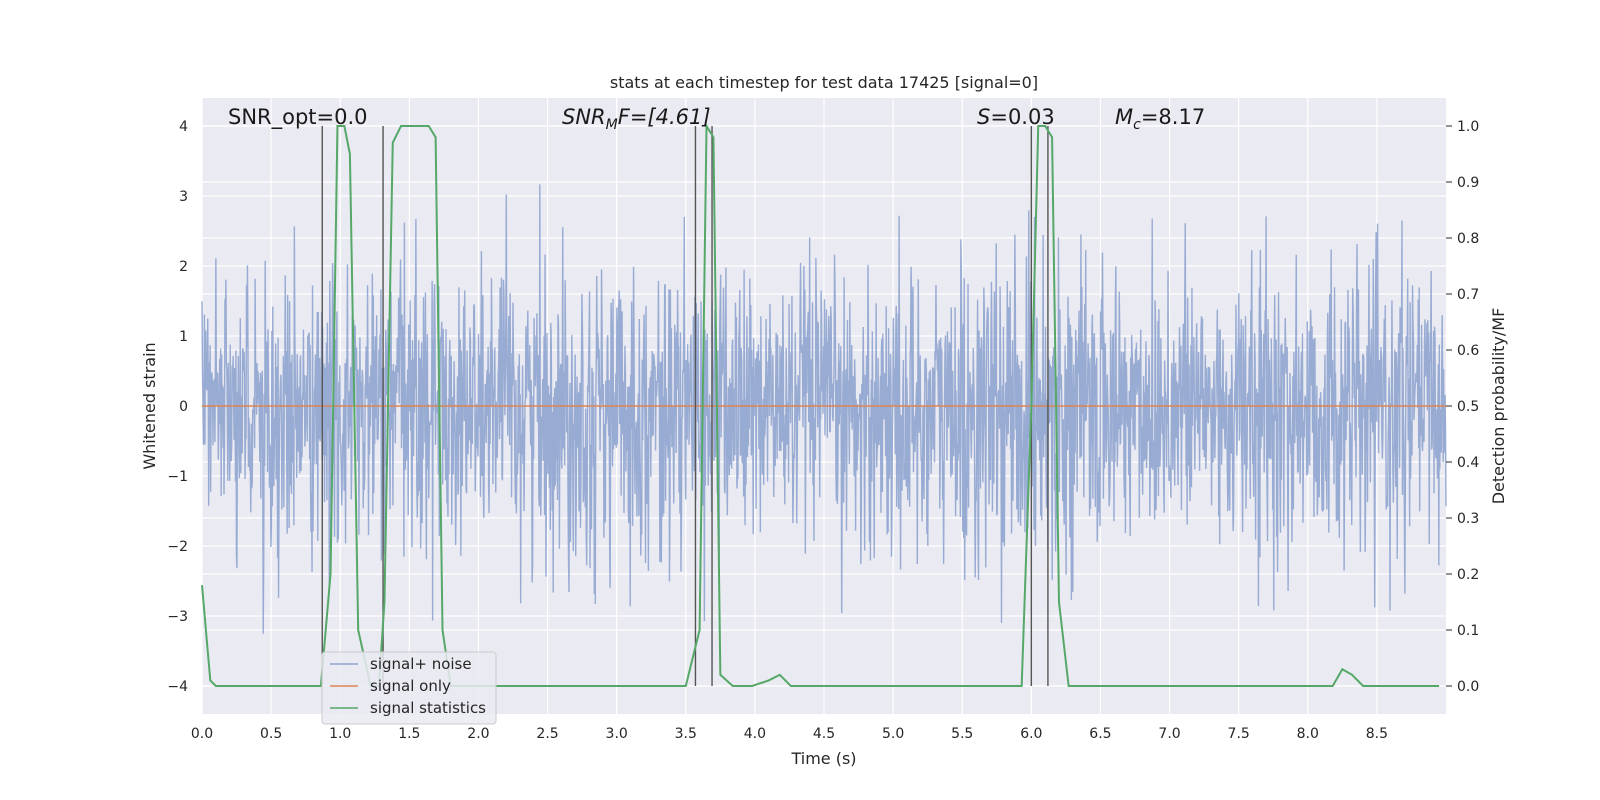  I want to click on x-tick-label: 6.5, so click(1100, 734).